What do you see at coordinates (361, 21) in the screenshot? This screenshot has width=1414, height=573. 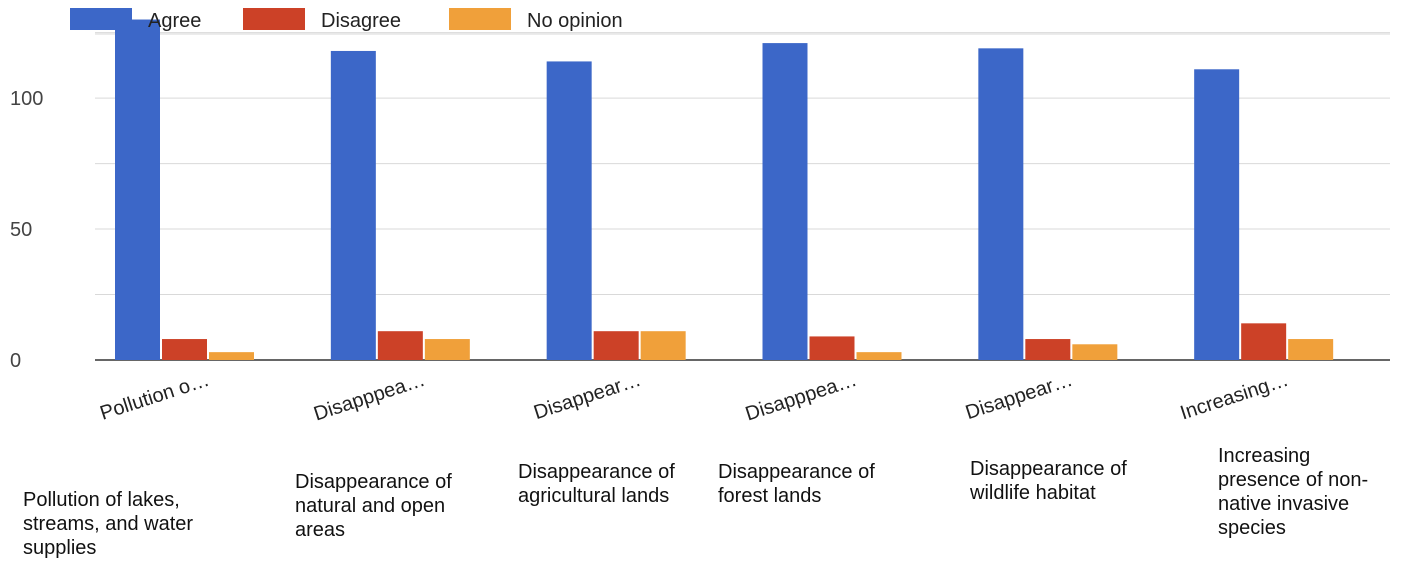 I see `legend-label: Disagree` at bounding box center [361, 21].